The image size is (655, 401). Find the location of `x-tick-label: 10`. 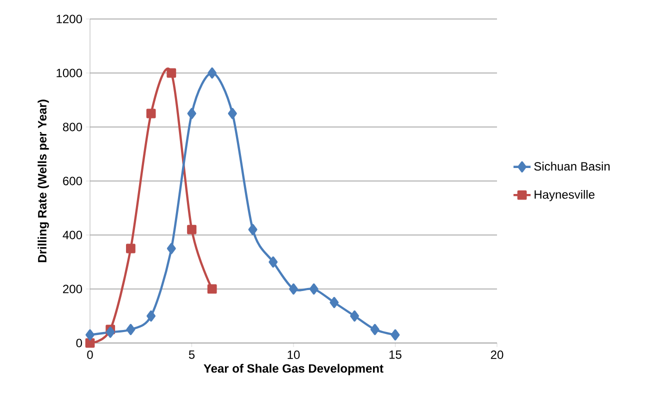

x-tick-label: 10 is located at coordinates (294, 355).